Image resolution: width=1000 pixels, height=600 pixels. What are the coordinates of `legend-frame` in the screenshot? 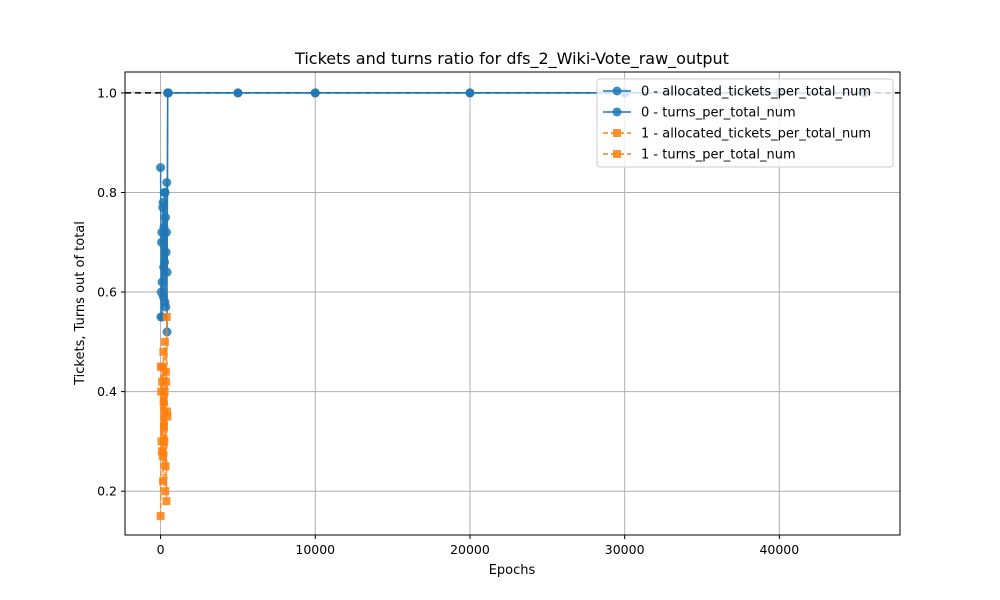 It's located at (745, 123).